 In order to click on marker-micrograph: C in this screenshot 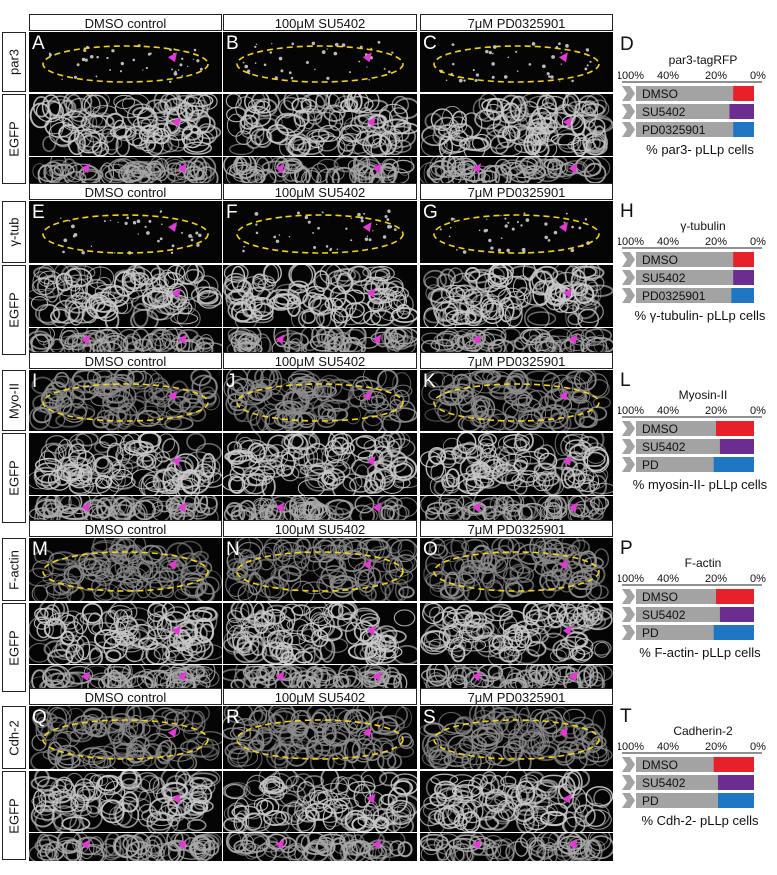, I will do `click(516, 62)`.